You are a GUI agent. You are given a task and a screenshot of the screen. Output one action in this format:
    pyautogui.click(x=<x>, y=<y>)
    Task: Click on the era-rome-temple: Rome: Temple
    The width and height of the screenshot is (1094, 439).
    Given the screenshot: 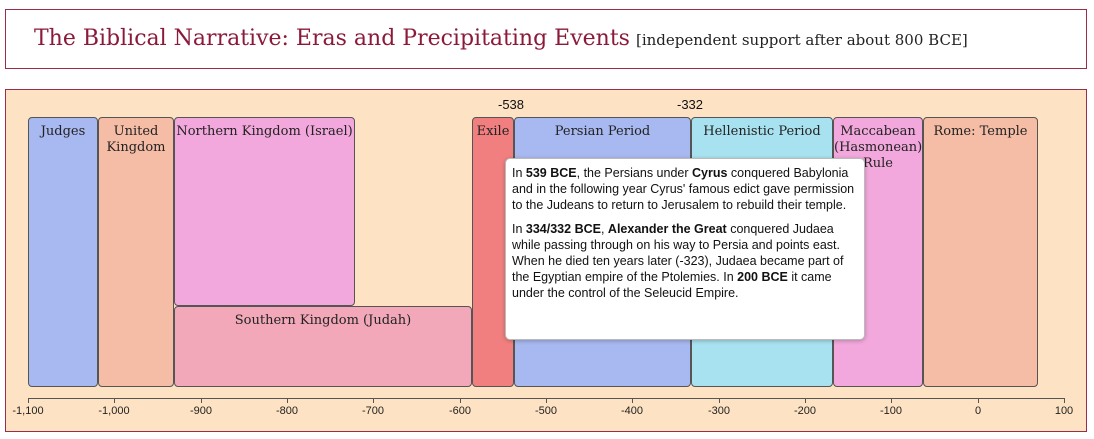 What is the action you would take?
    pyautogui.click(x=980, y=252)
    